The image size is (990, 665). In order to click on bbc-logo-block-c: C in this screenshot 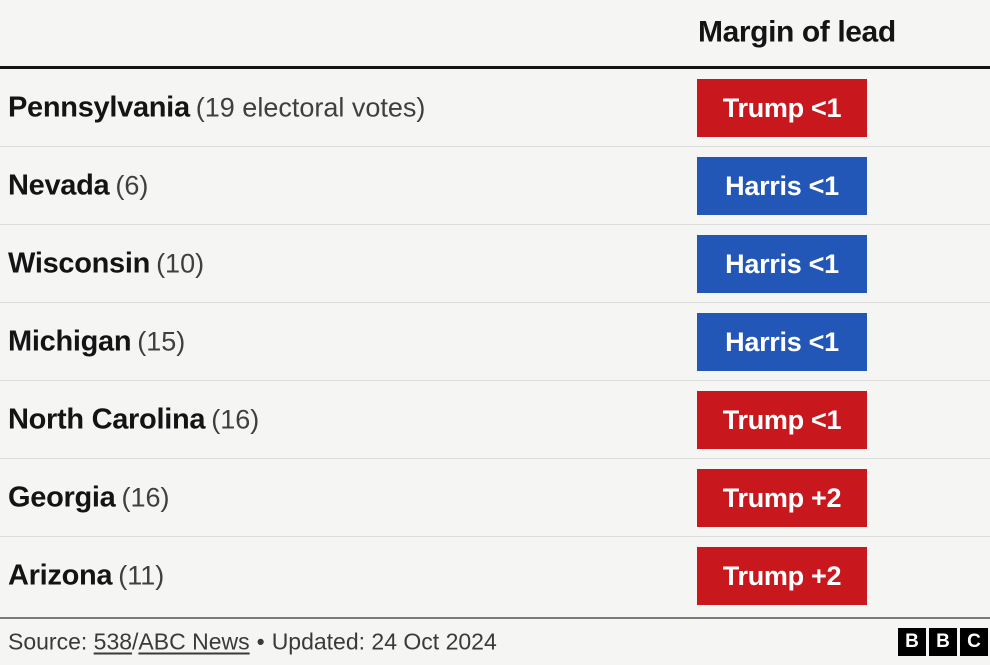, I will do `click(974, 642)`.